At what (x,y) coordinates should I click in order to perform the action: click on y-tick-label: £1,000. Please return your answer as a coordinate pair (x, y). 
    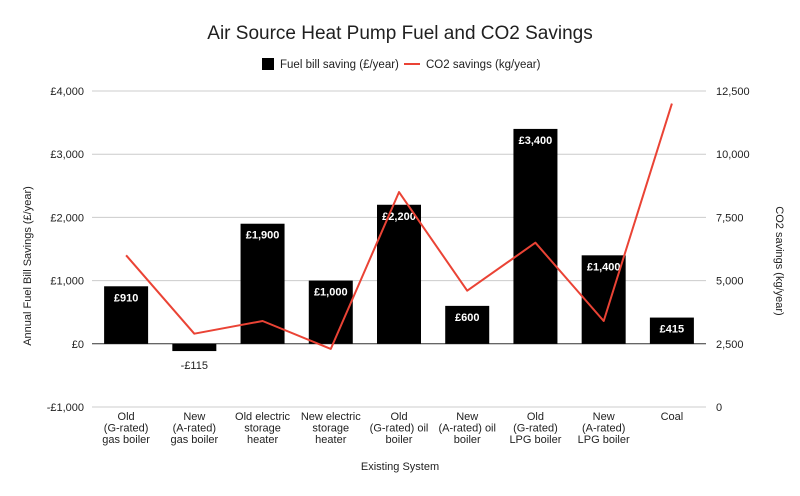
    Looking at the image, I should click on (67, 282).